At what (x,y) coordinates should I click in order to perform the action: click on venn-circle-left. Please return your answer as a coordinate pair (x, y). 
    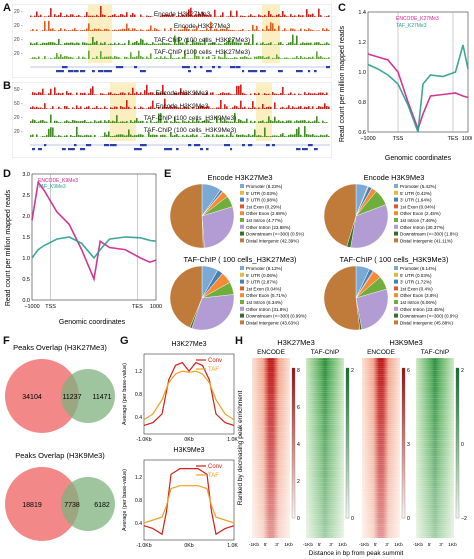
    Looking at the image, I should click on (42, 396).